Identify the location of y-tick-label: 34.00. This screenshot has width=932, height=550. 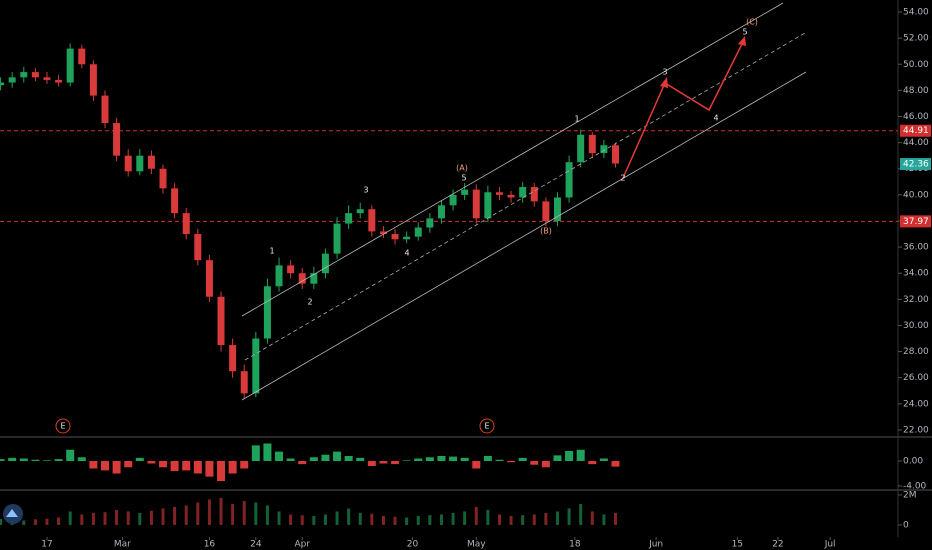
(916, 274).